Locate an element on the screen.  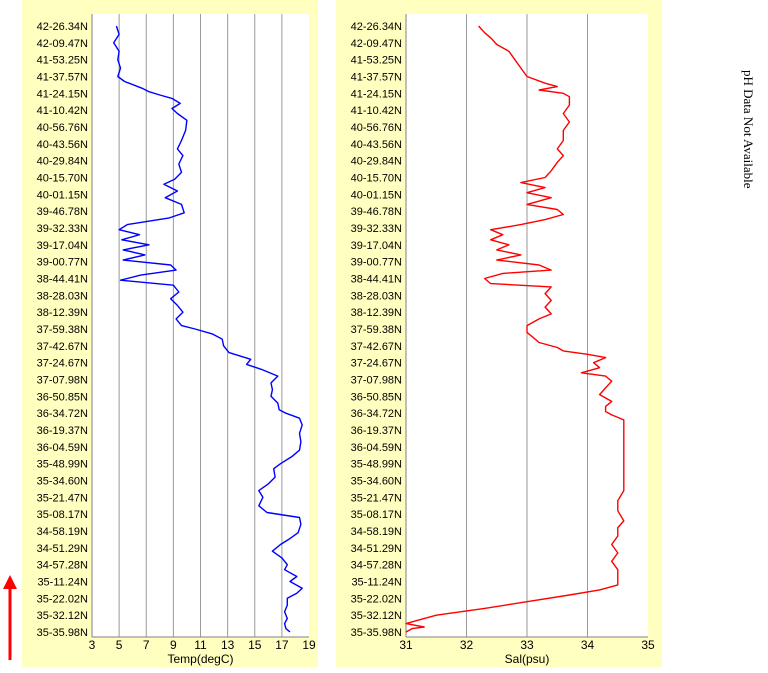
sal-y-tick-label: 34-58.19N is located at coordinates (376, 532).